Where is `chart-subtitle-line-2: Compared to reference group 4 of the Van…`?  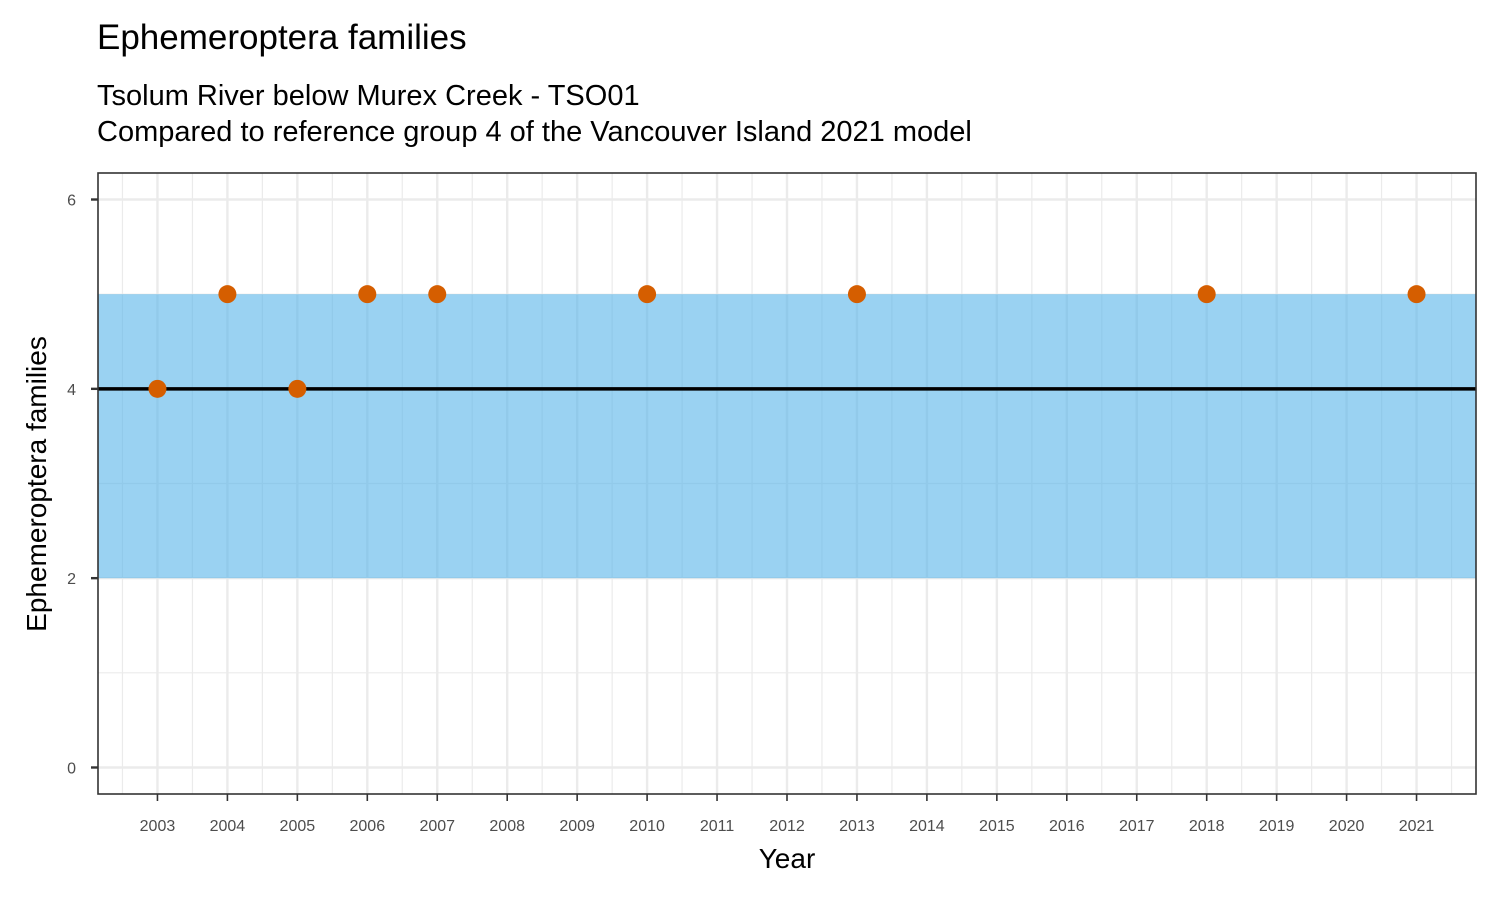
chart-subtitle-line-2: Compared to reference group 4 of the Van… is located at coordinates (534, 132).